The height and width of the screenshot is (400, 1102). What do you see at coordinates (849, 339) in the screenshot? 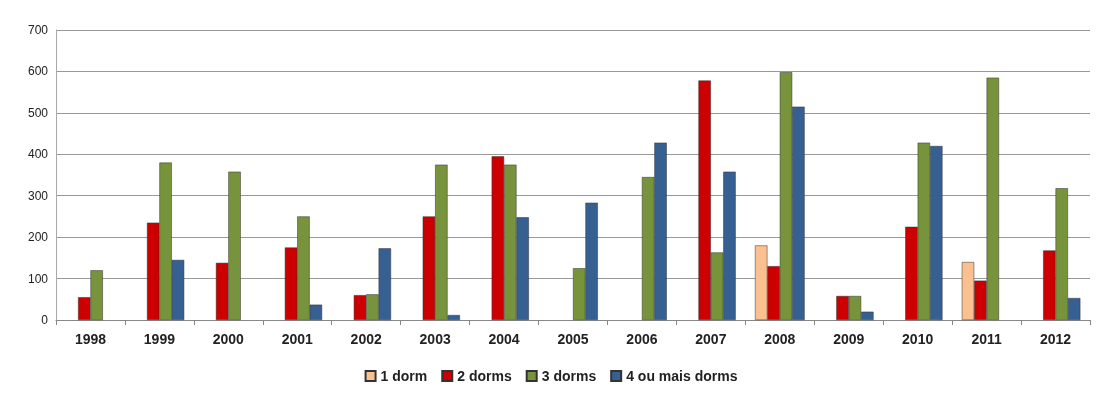
I see `x-tick-label: 2009` at bounding box center [849, 339].